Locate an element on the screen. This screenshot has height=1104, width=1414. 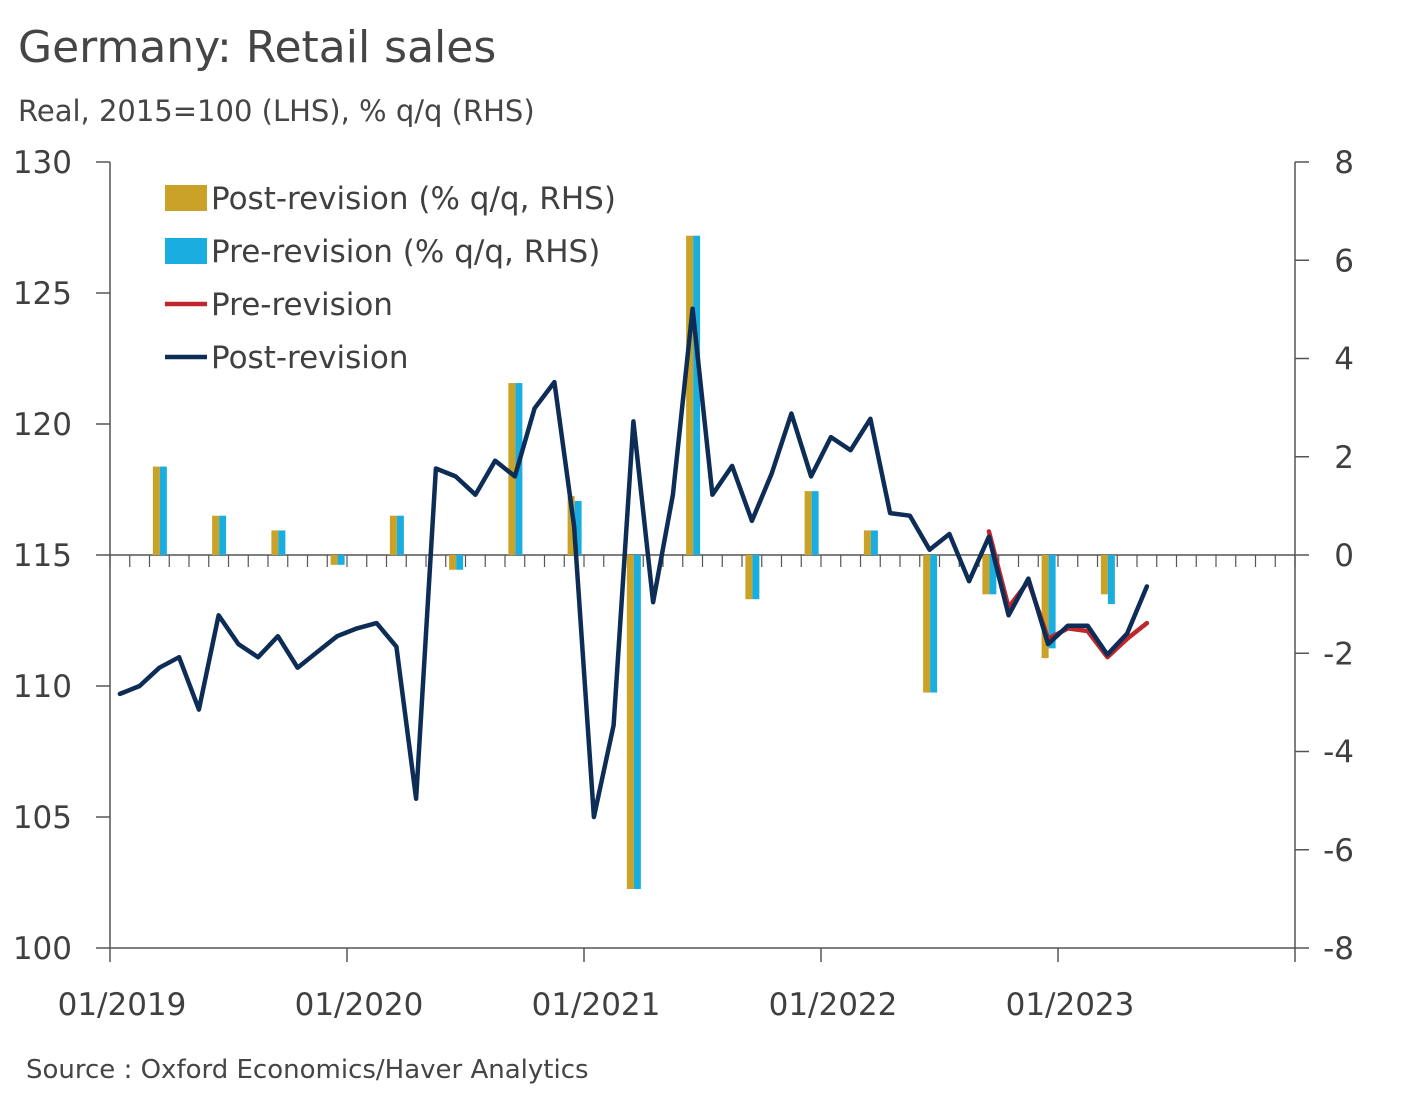
right-axis-tick-label: -6 is located at coordinates (1338, 851).